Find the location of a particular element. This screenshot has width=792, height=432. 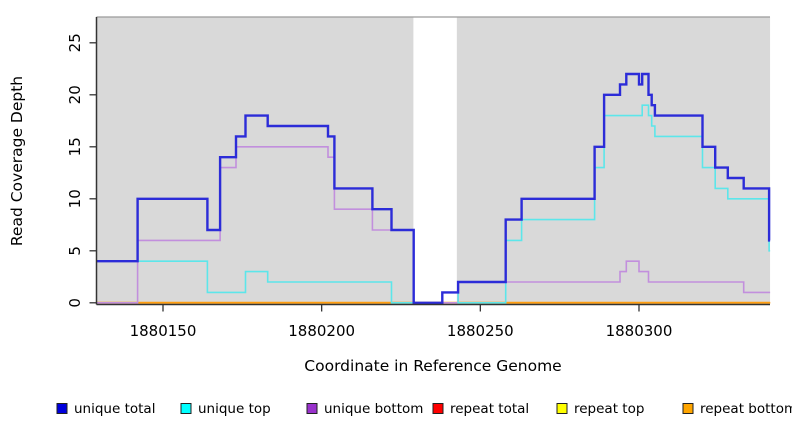

y-tick-label: 0 is located at coordinates (75, 303).